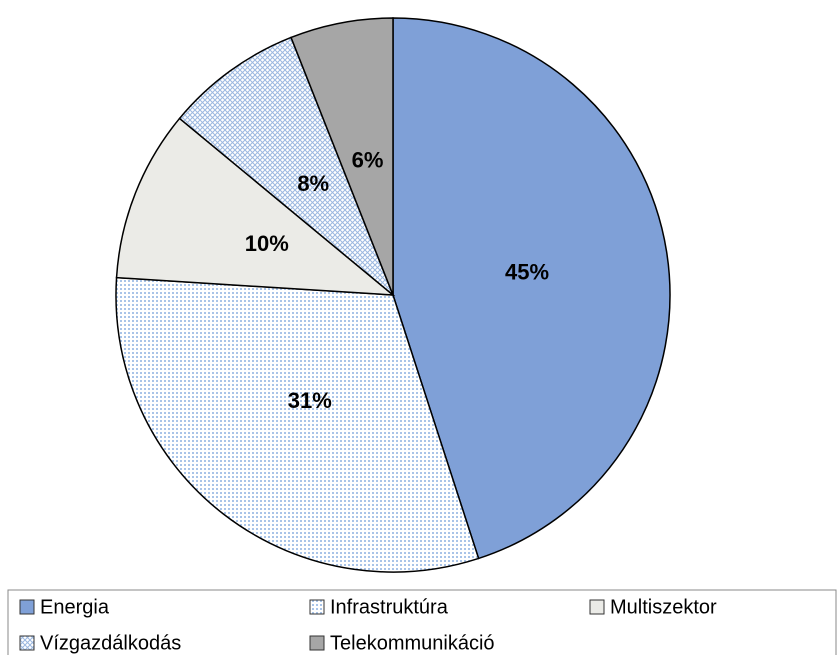 The height and width of the screenshot is (655, 837). Describe the element at coordinates (663, 607) in the screenshot. I see `legend-label: Multiszektor` at that location.